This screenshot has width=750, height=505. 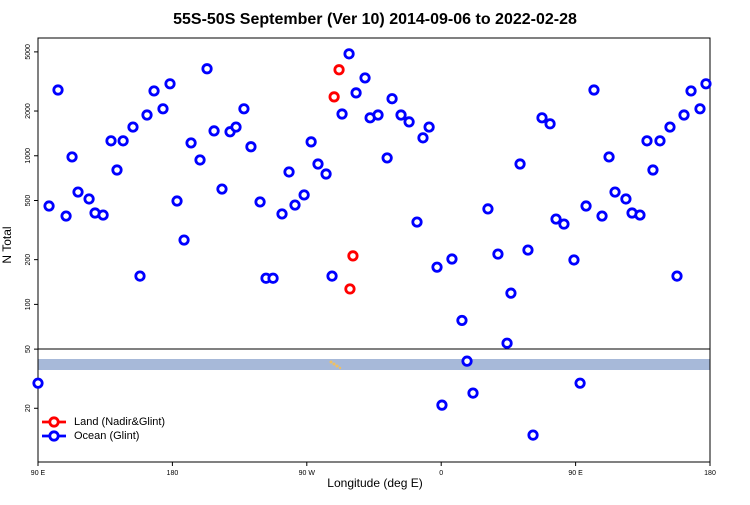 What do you see at coordinates (7, 244) in the screenshot?
I see `y-axis-label: N Total` at bounding box center [7, 244].